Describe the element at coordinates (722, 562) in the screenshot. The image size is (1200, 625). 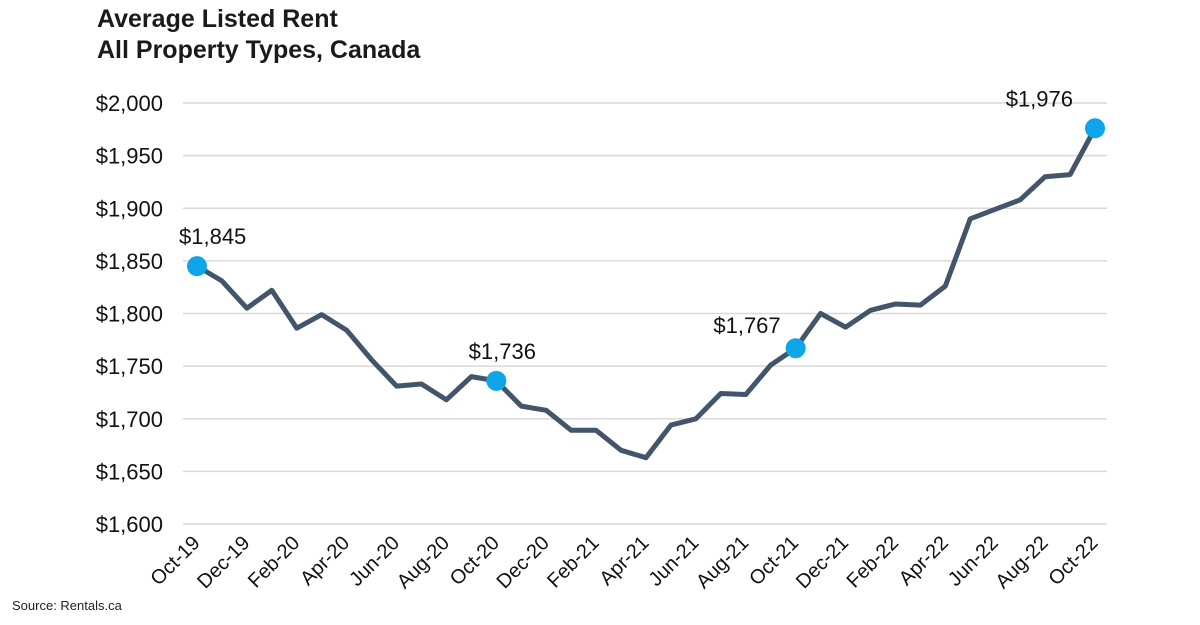
I see `x-tick-label: Aug-21` at that location.